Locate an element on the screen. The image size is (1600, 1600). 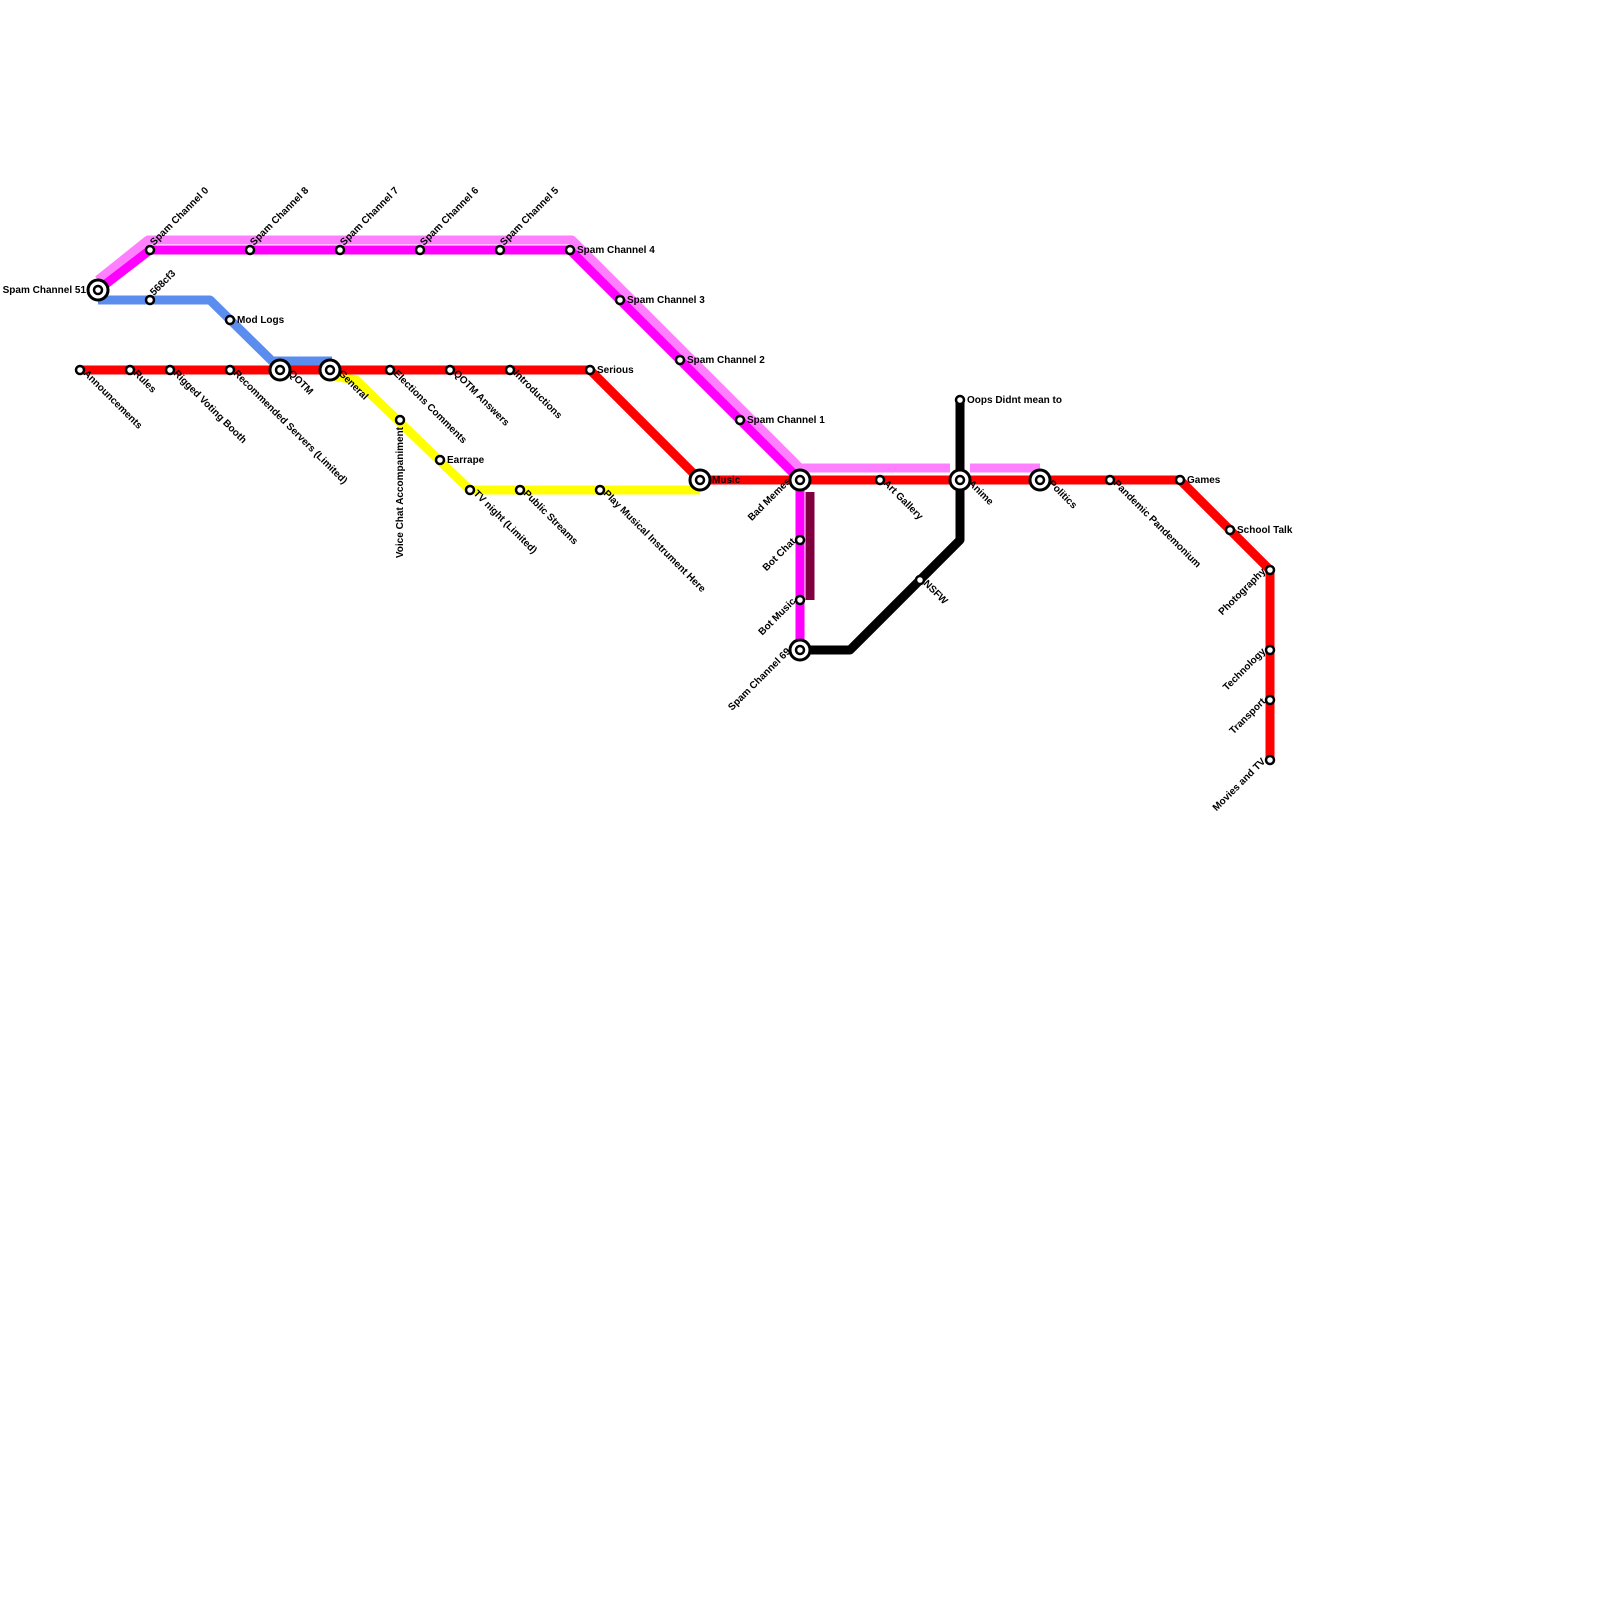
station: Spam Channel 51 is located at coordinates (56, 290).